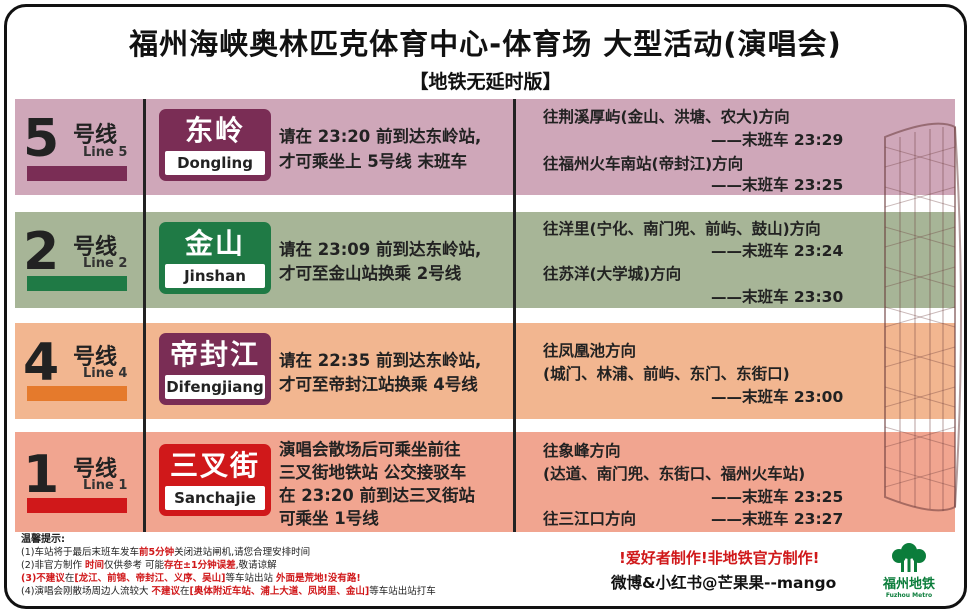  What do you see at coordinates (41, 363) in the screenshot?
I see `line4-number: 4` at bounding box center [41, 363].